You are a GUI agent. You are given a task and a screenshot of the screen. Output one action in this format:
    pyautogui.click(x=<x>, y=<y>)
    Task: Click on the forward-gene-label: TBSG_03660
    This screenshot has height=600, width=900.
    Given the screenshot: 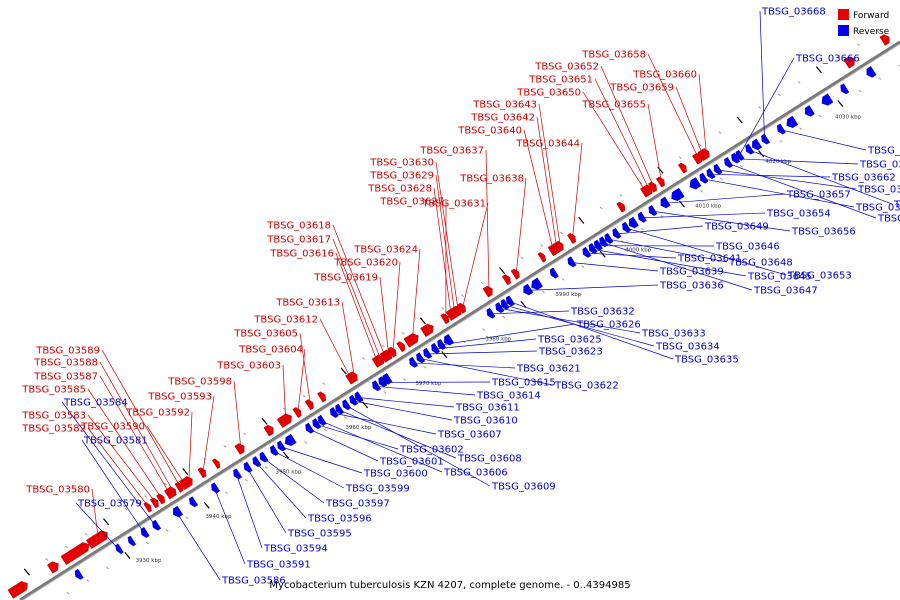 What is the action you would take?
    pyautogui.click(x=664, y=75)
    